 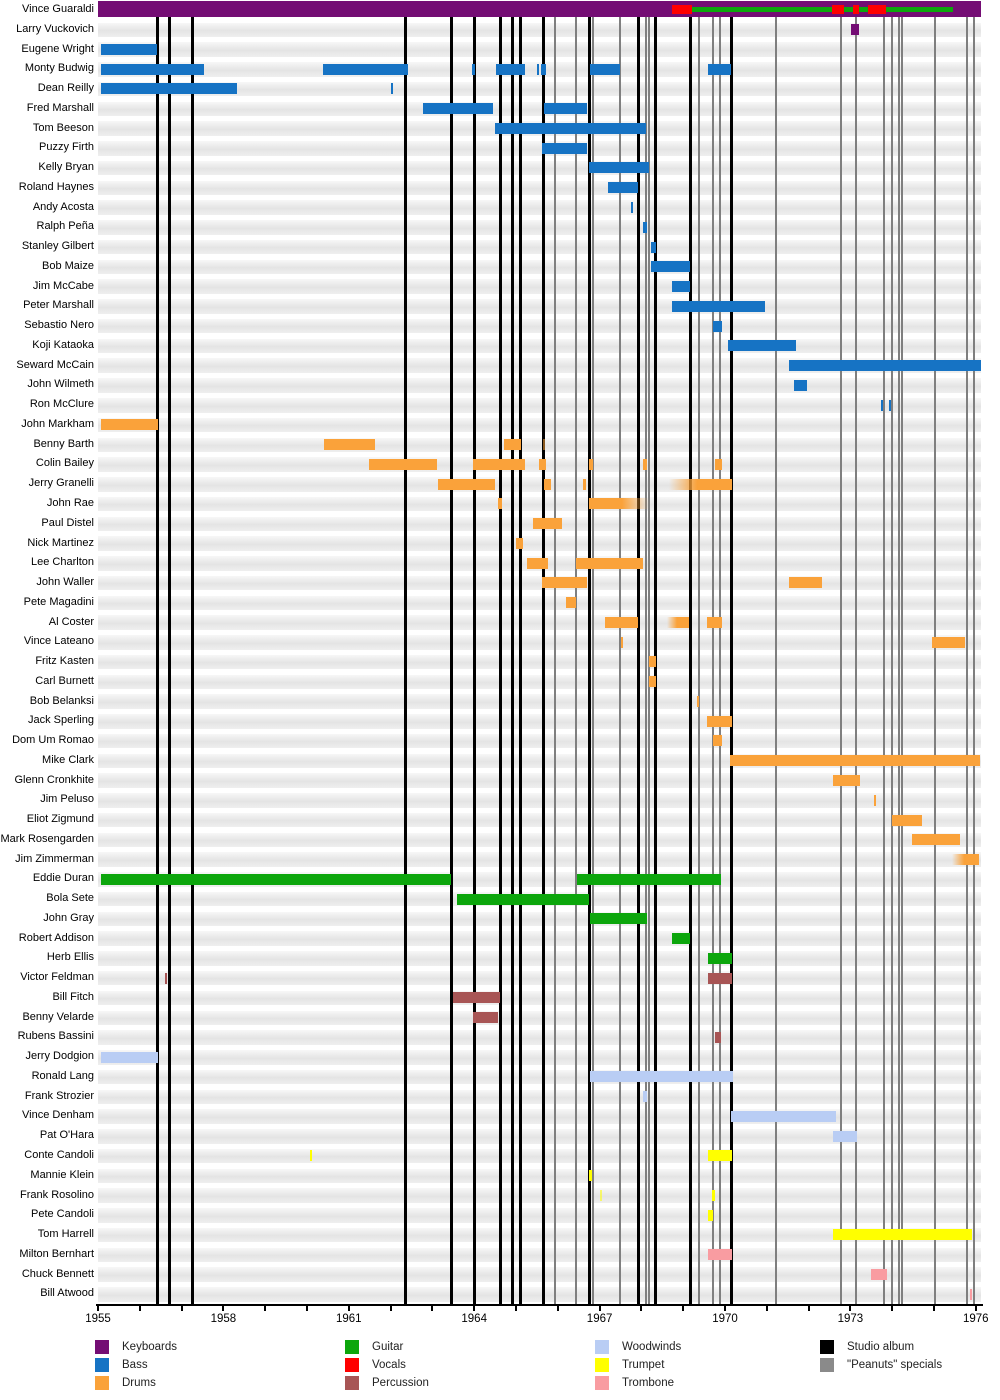 What do you see at coordinates (59, 1095) in the screenshot?
I see `row-label: Frank Strozier` at bounding box center [59, 1095].